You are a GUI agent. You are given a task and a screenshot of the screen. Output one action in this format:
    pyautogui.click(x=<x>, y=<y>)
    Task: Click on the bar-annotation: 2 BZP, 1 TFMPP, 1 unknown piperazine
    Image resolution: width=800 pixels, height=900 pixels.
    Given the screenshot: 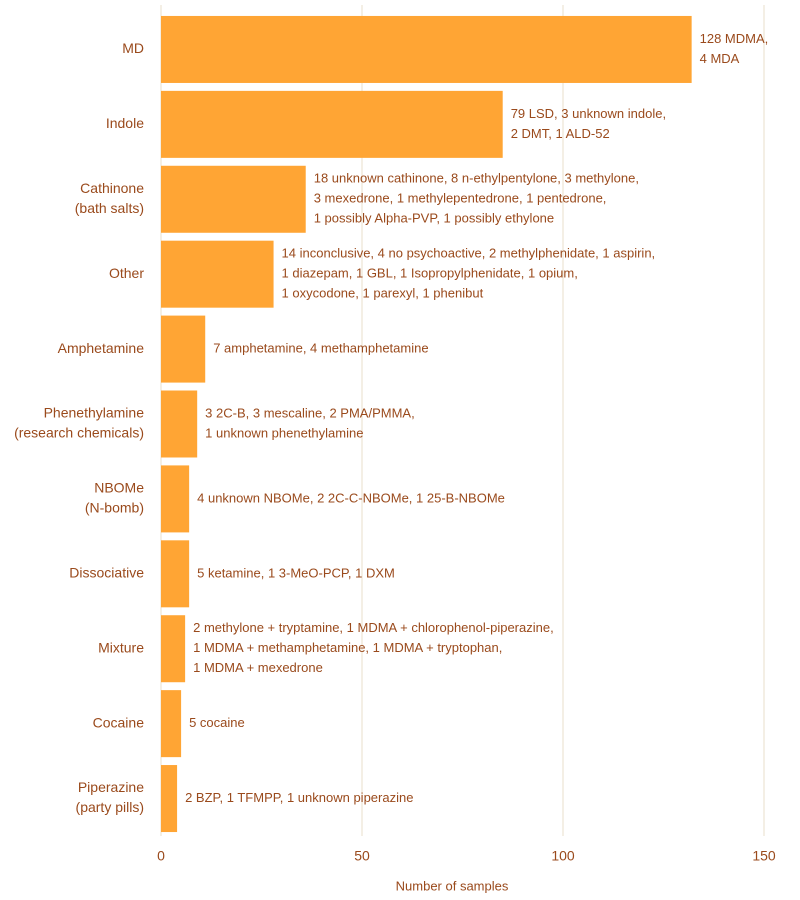 What is the action you would take?
    pyautogui.click(x=299, y=797)
    